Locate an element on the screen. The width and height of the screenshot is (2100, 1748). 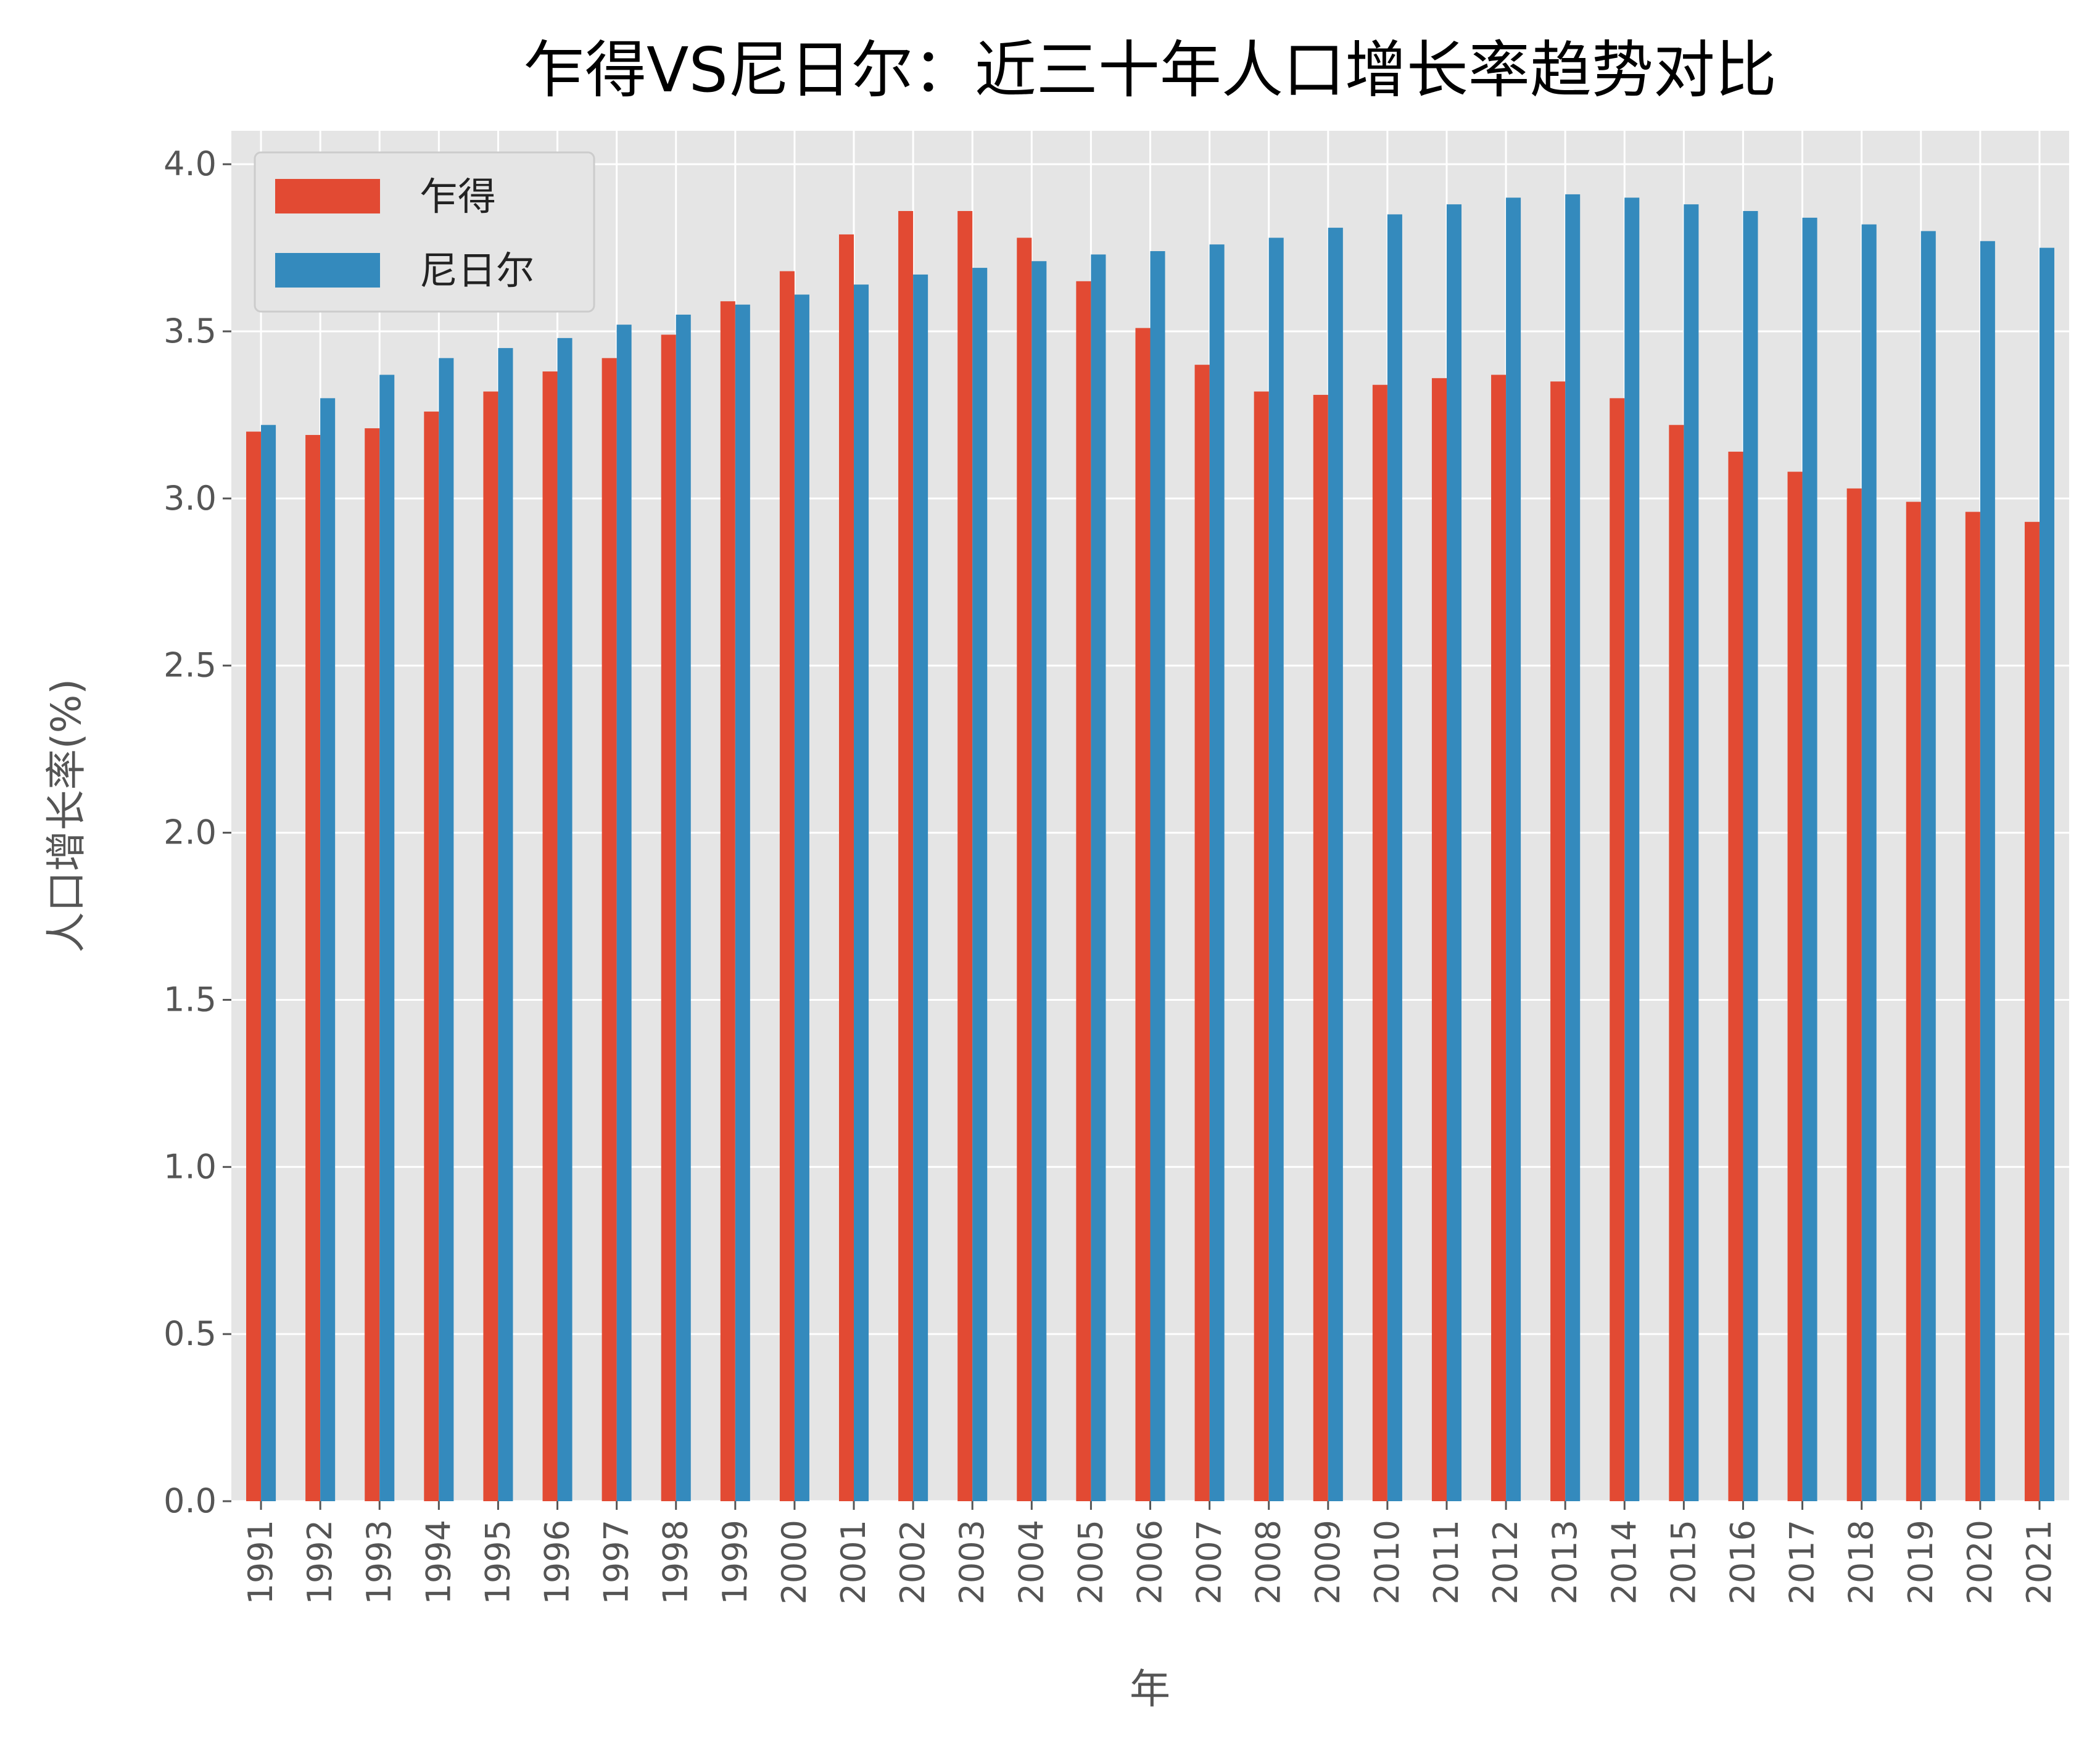
bar-niger-1992 is located at coordinates (328, 949).